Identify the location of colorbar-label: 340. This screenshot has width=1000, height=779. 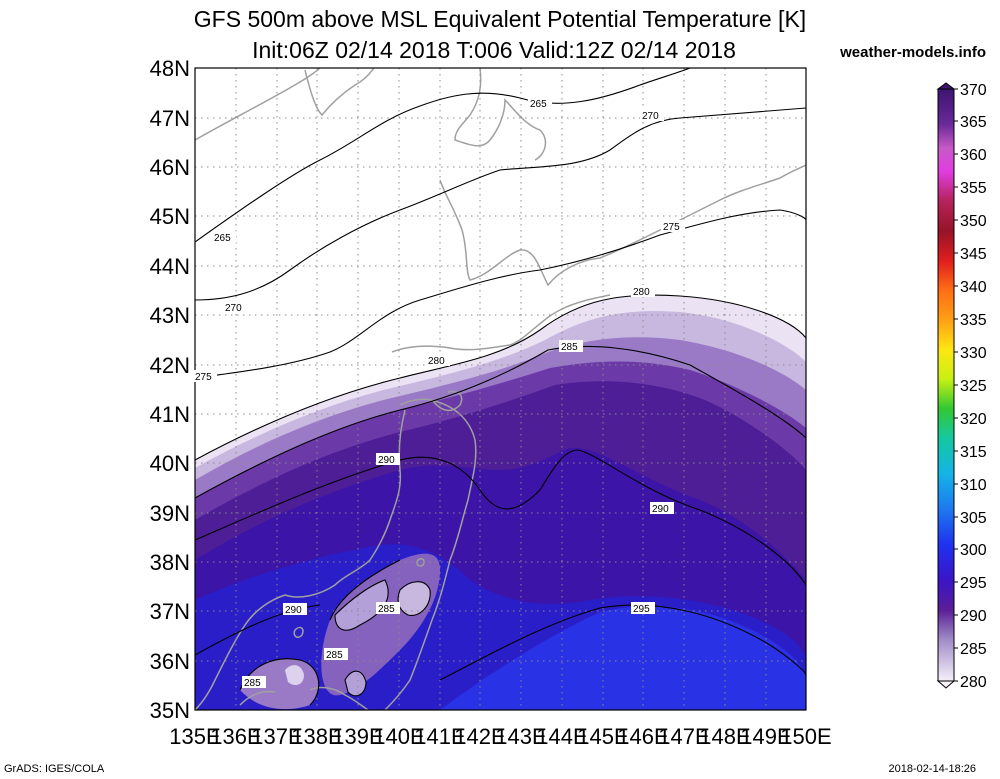
(973, 287).